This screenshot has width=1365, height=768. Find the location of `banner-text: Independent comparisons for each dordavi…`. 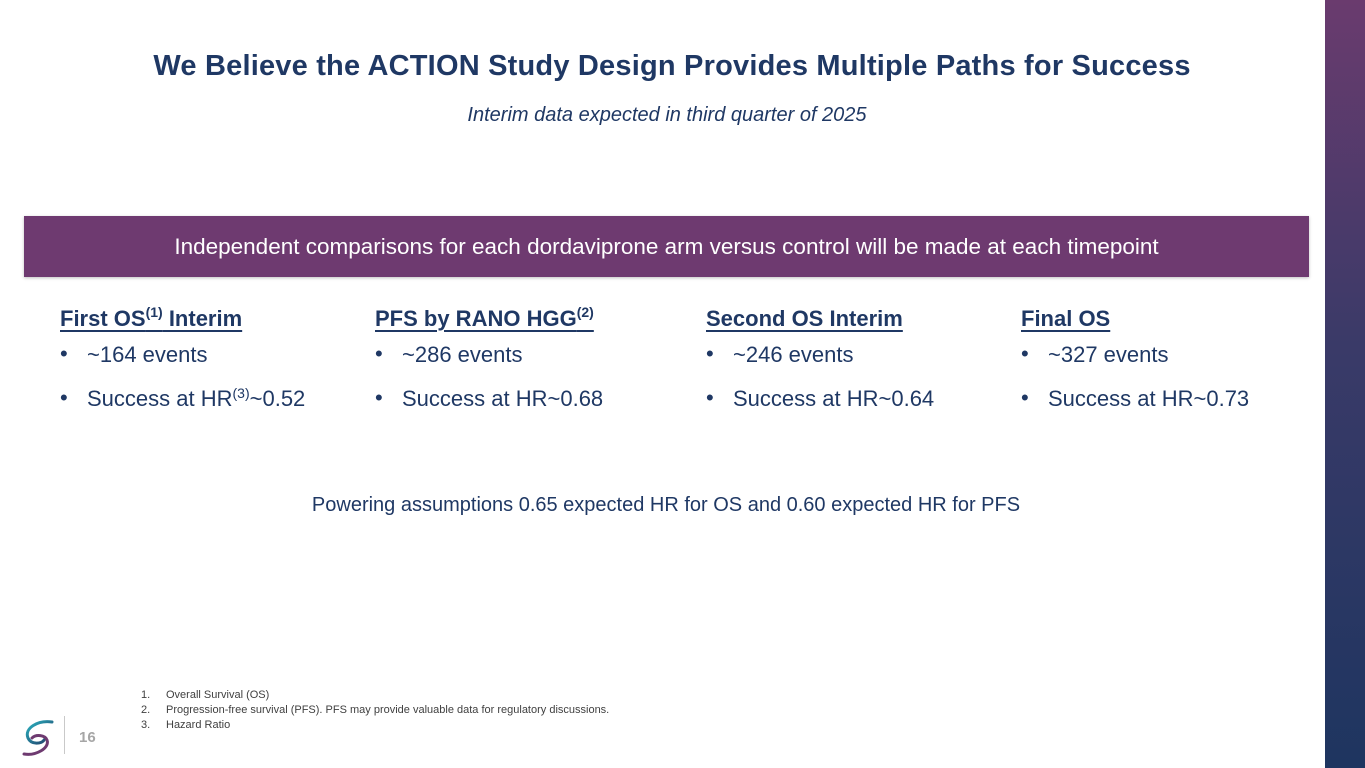

banner-text: Independent comparisons for each dordavi… is located at coordinates (666, 246).